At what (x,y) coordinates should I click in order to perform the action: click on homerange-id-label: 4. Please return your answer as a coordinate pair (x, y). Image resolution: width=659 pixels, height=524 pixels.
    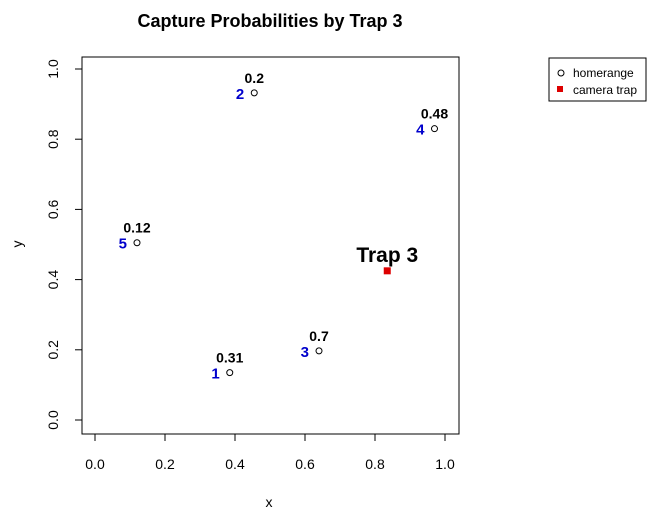
    Looking at the image, I should click on (420, 130).